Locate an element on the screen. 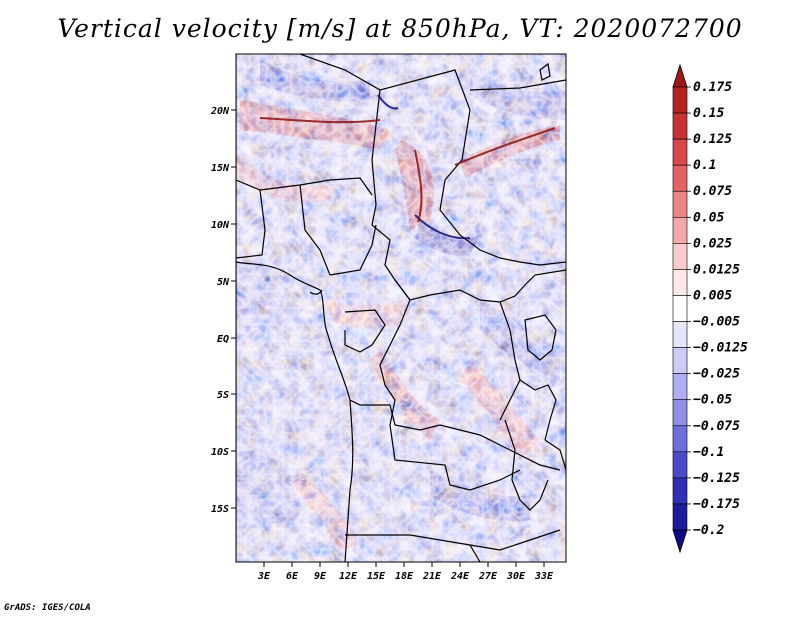  colorbar-label: 0.025 is located at coordinates (712, 243).